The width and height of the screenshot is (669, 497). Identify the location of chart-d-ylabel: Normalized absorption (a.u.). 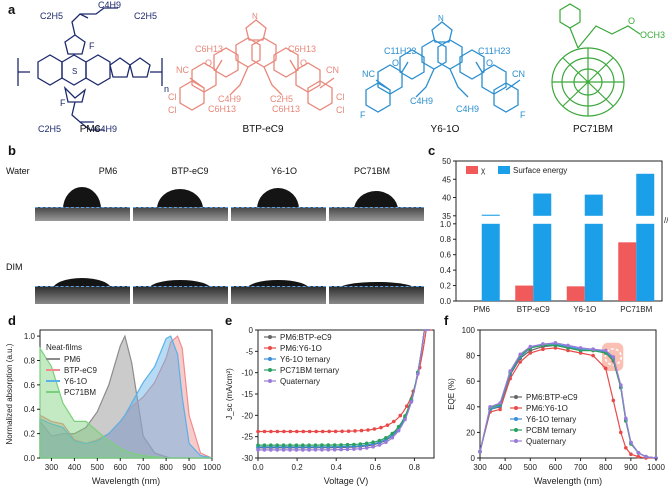
(9, 393).